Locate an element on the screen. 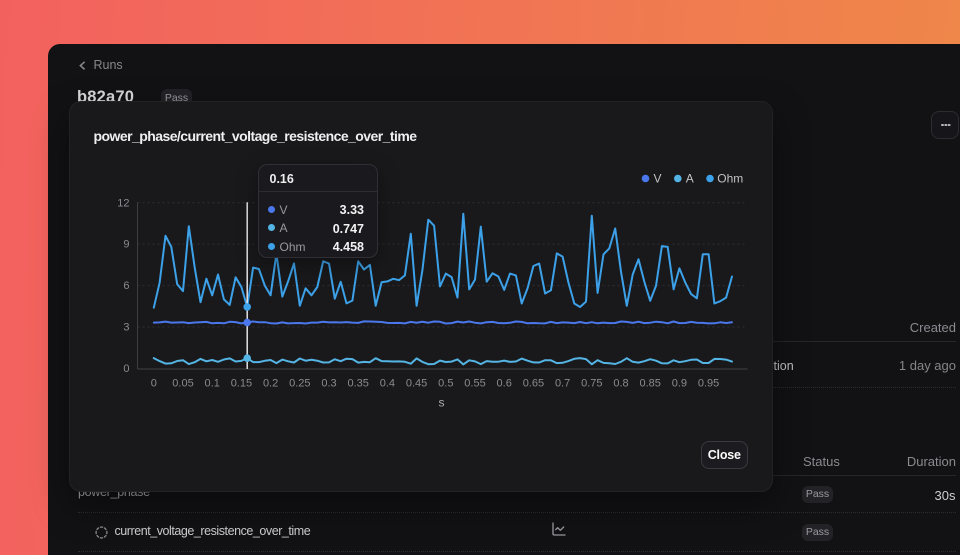  svg-text: 0.7 is located at coordinates (562, 383).